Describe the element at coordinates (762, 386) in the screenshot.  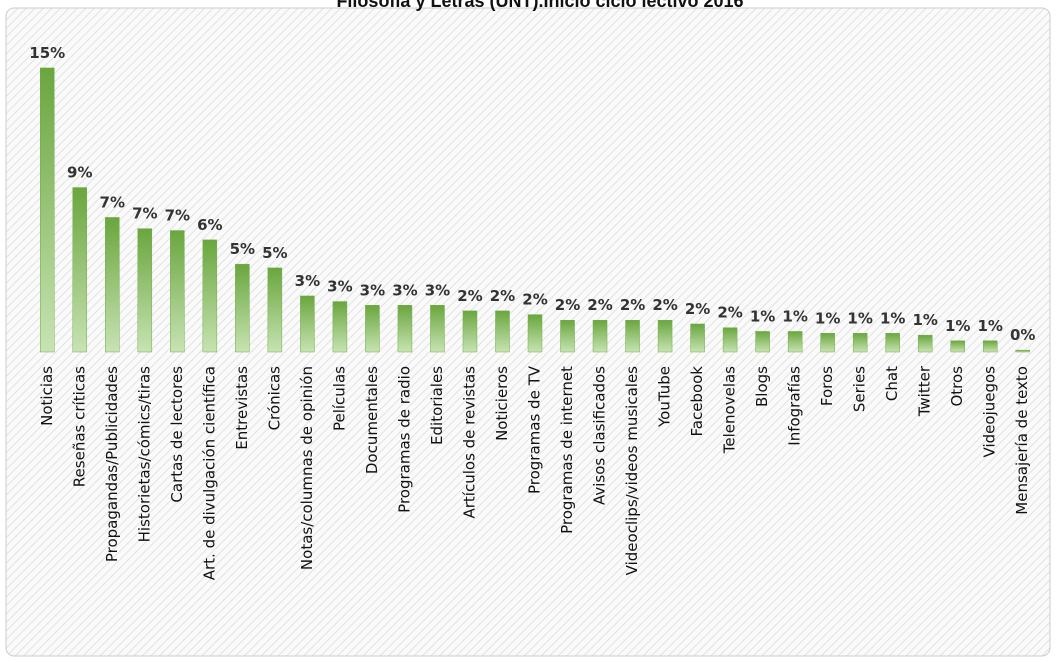
I see `x-tick-label: Blogs` at that location.